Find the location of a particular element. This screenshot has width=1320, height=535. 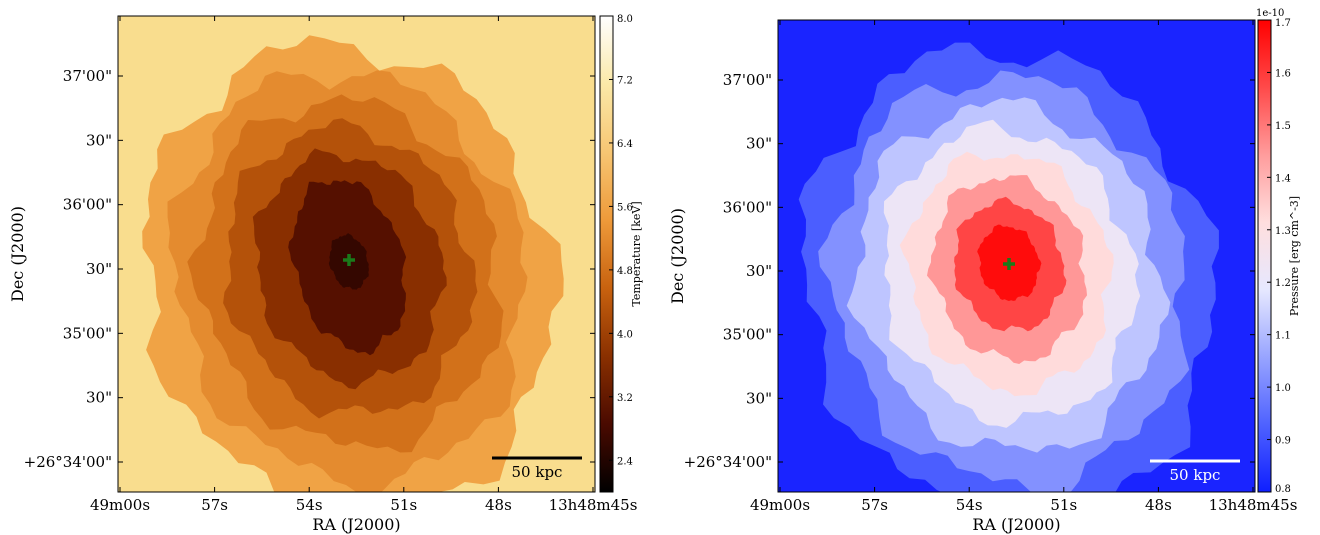

colorbar-tick-label: 1.1 is located at coordinates (1283, 336).